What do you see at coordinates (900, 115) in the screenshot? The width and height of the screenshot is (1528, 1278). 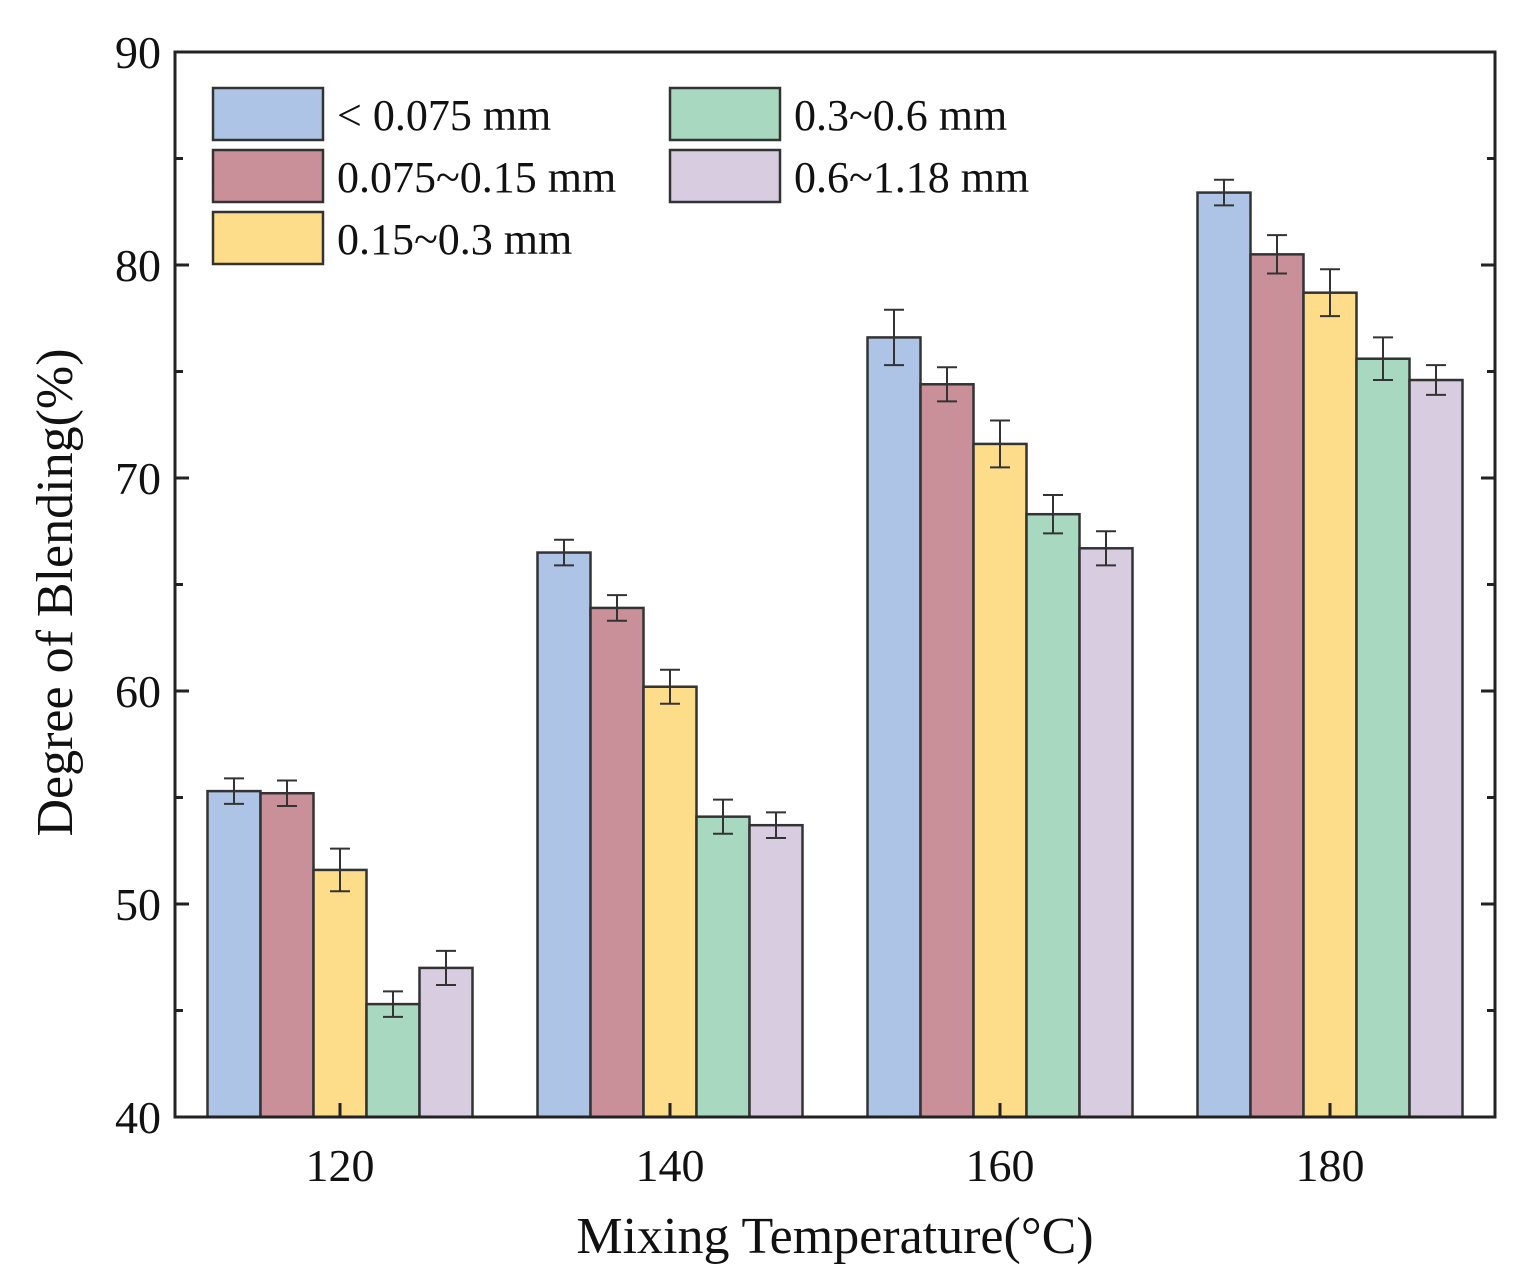 I see `legend-label: 0.3~0.6 mm` at bounding box center [900, 115].